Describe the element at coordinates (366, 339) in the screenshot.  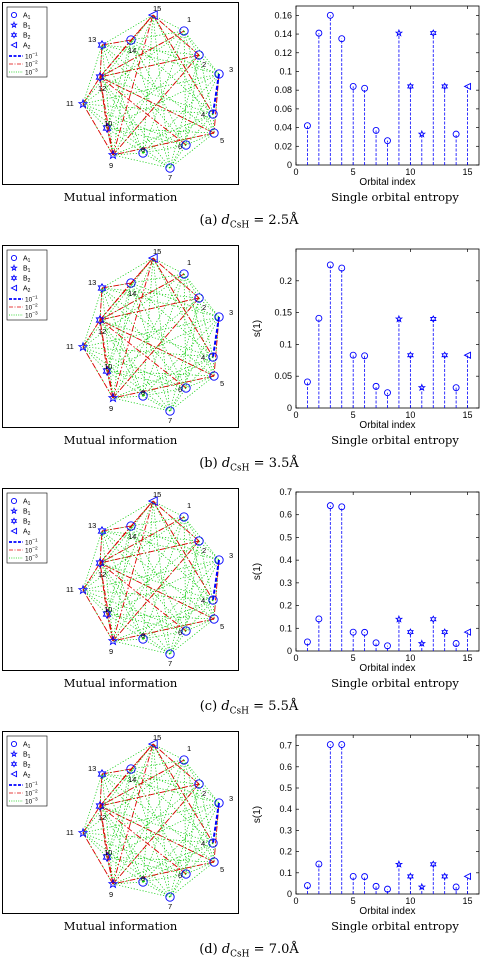
I see `entropy-stem-chart: 0 5 10 15 0 0.05 0.1 0.15 0.2 Orbital index s(1)` at that location.